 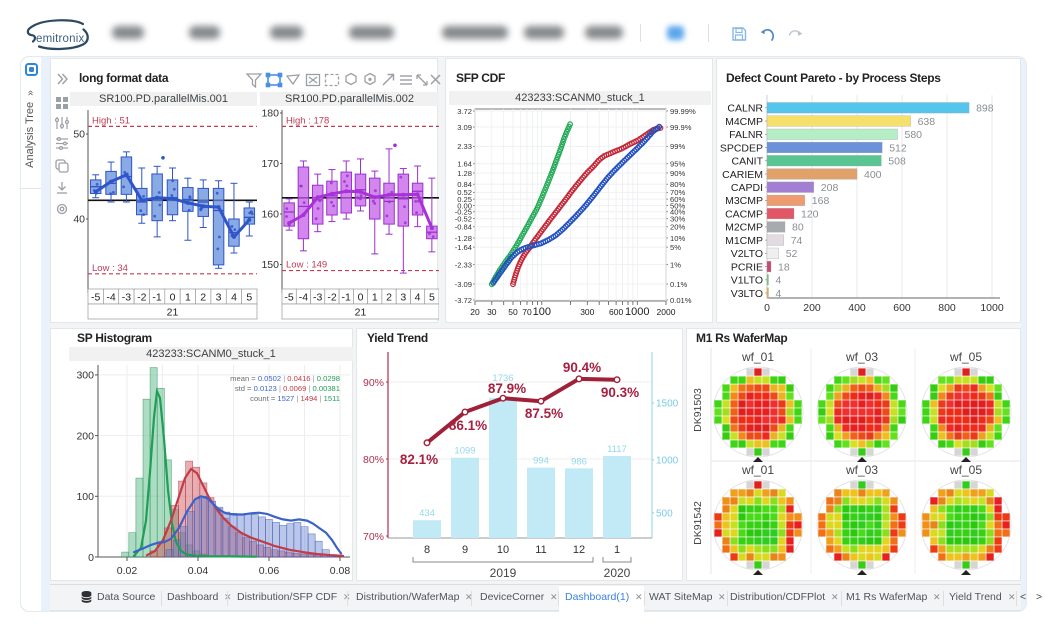 What do you see at coordinates (507, 388) in the screenshot?
I see `svg-text: 87.9%` at bounding box center [507, 388].